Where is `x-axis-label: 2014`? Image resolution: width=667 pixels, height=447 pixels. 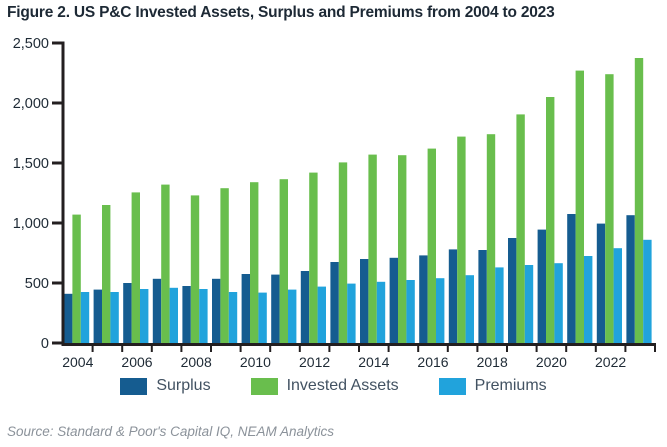 x-axis-label: 2014 is located at coordinates (373, 362).